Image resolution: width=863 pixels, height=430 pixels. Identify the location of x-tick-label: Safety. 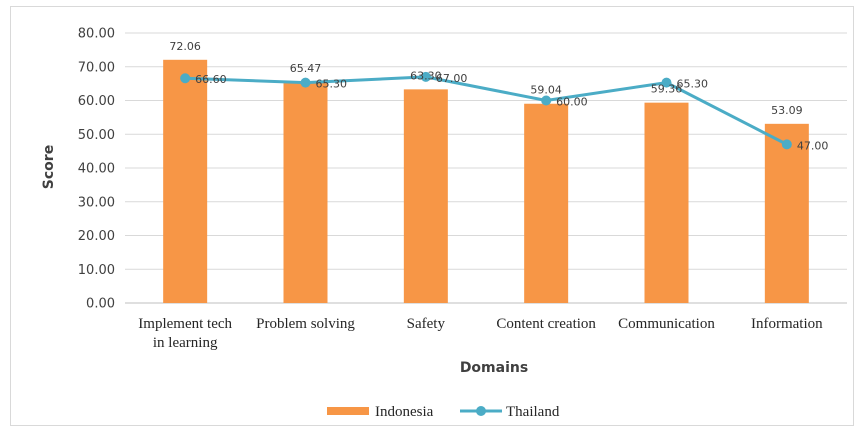
(426, 324).